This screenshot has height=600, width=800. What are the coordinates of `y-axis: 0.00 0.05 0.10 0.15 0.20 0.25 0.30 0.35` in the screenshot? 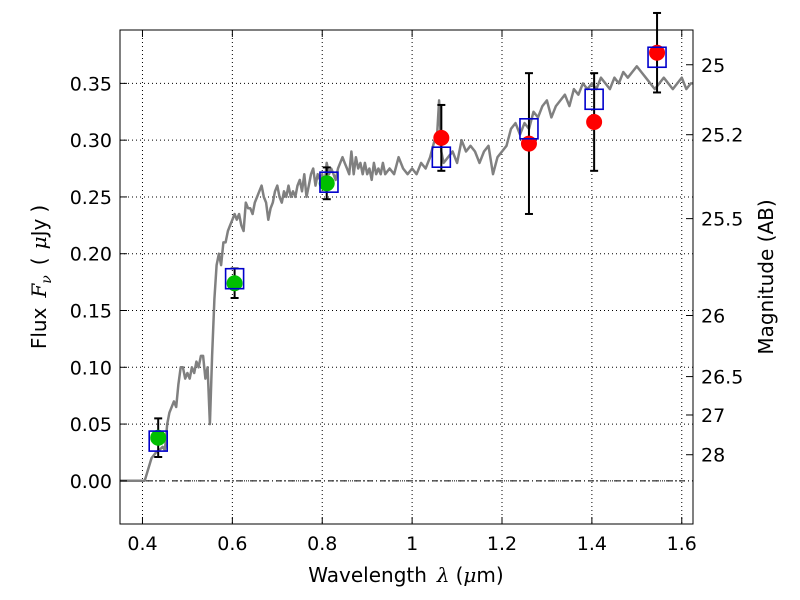 It's located at (98, 283).